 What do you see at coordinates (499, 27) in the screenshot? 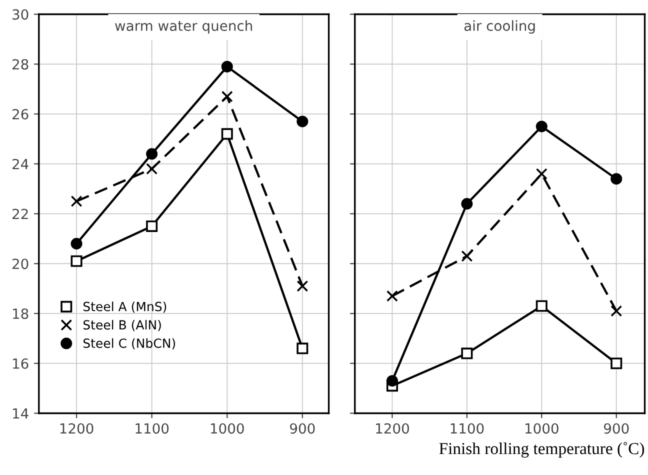
I see `chart-title: air cooling` at bounding box center [499, 27].